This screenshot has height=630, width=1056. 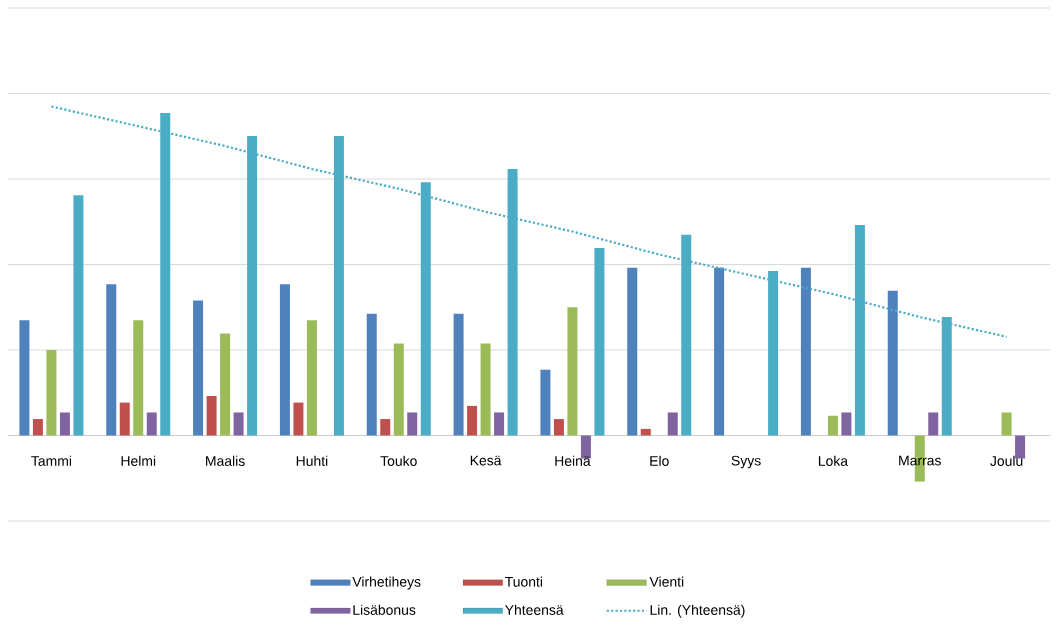 I want to click on legend-label: Tuonti, so click(x=524, y=581).